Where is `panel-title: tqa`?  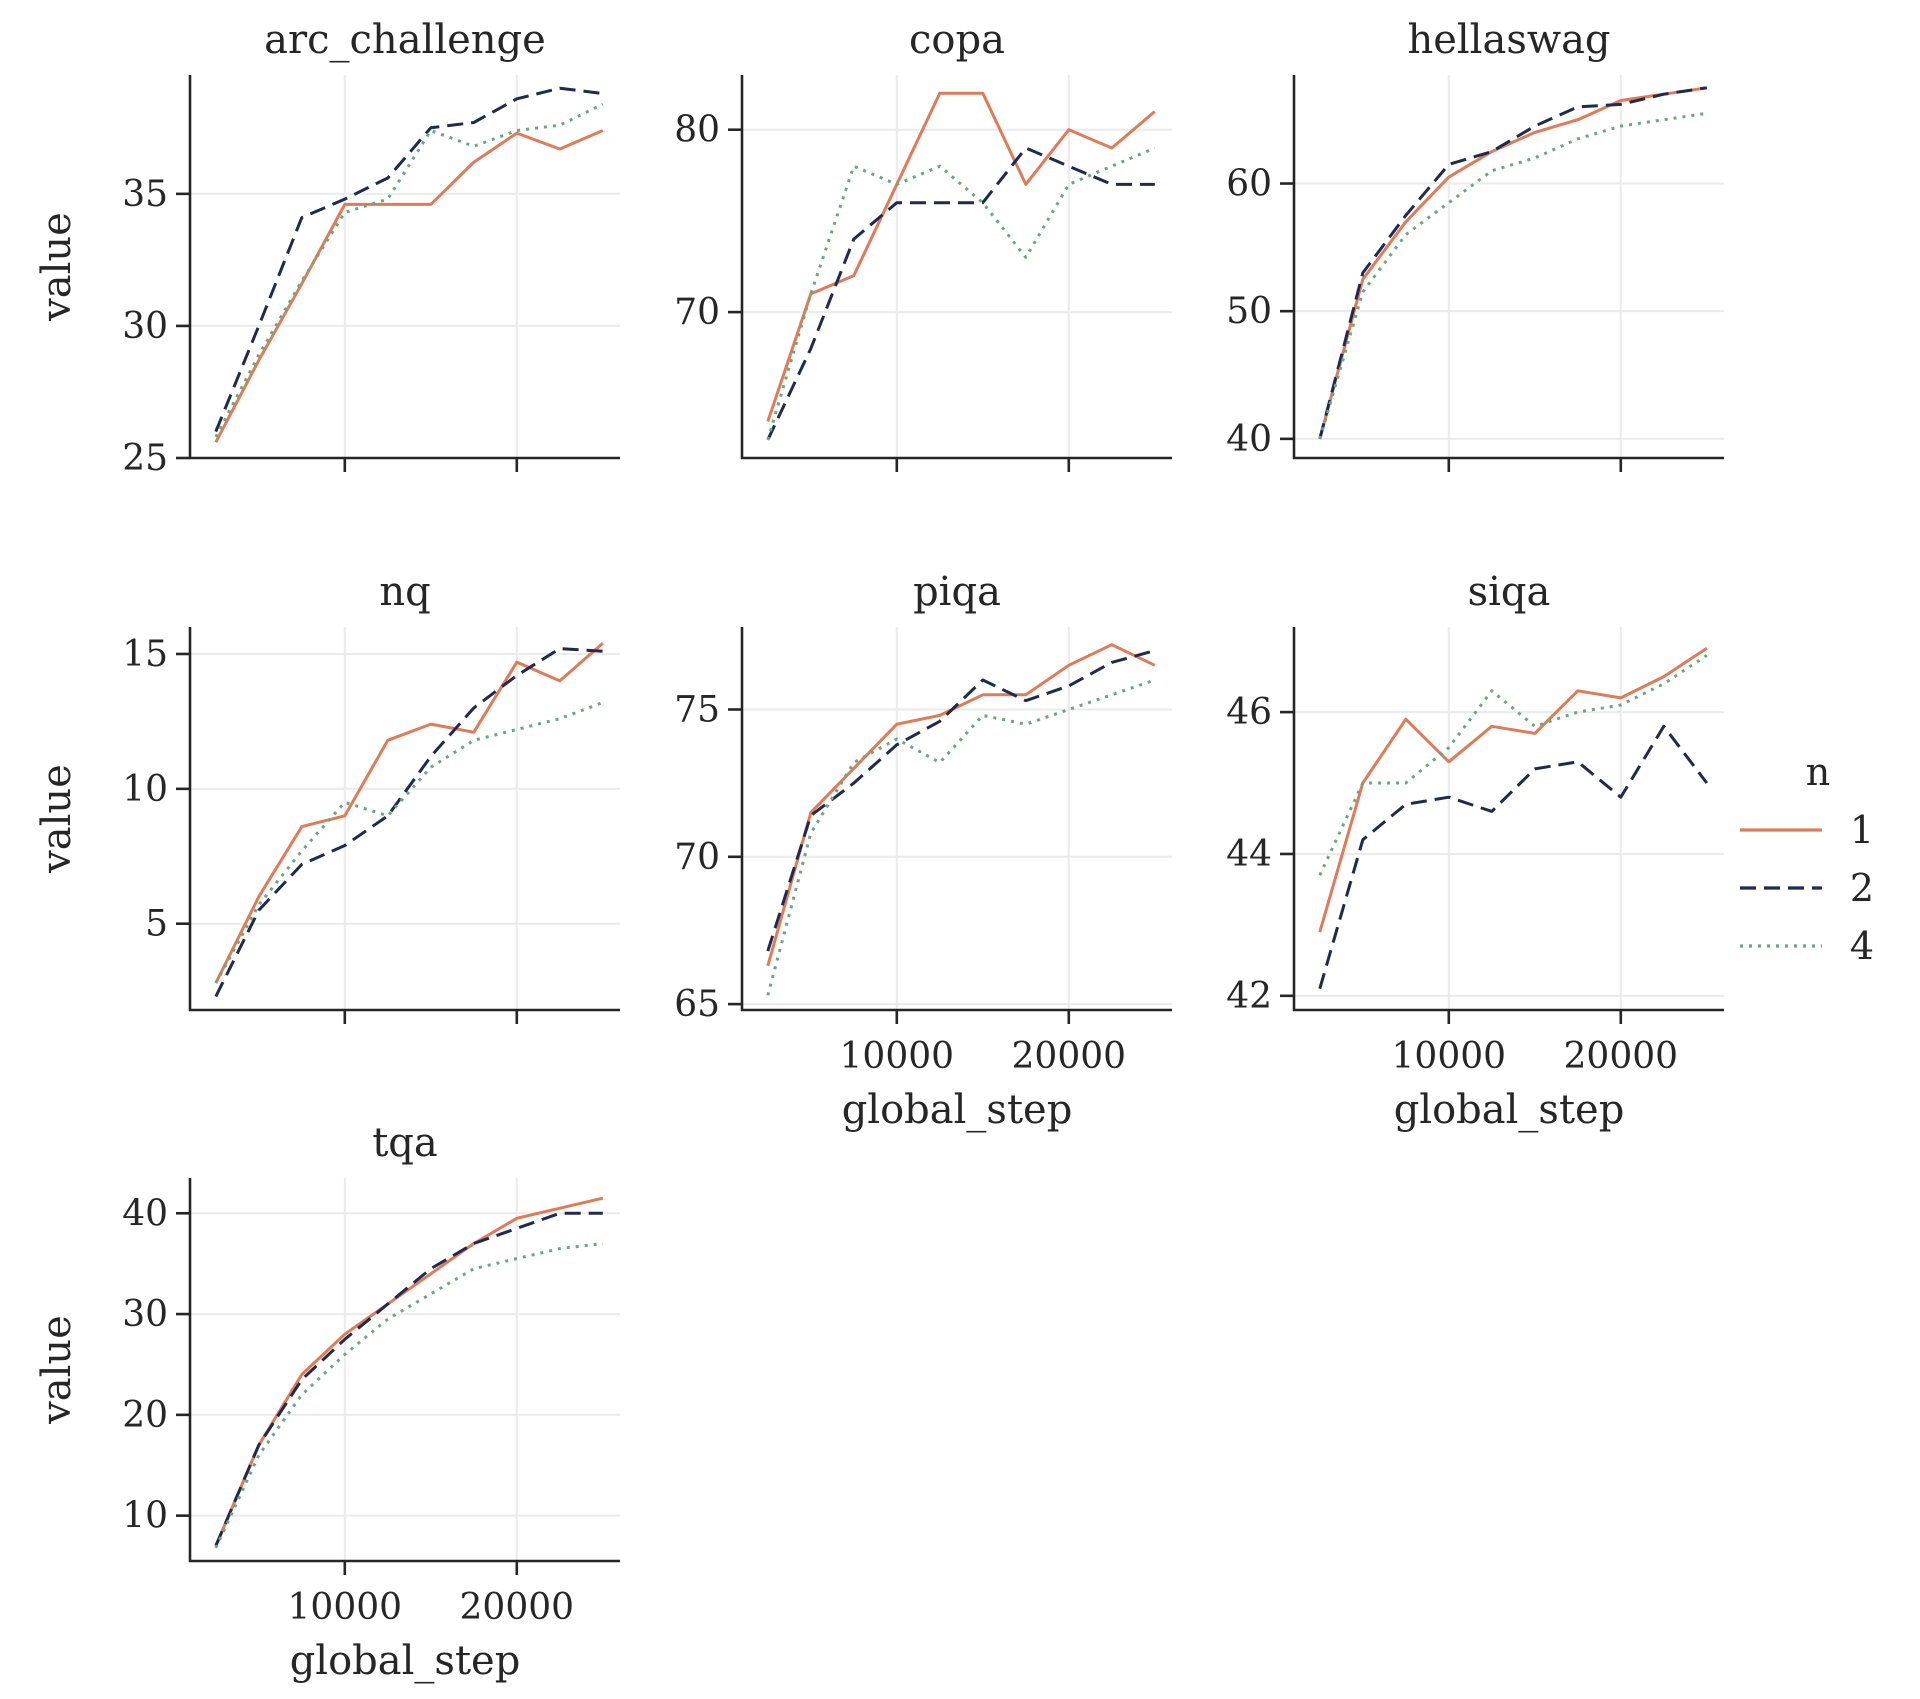
panel-title: tqa is located at coordinates (405, 1143).